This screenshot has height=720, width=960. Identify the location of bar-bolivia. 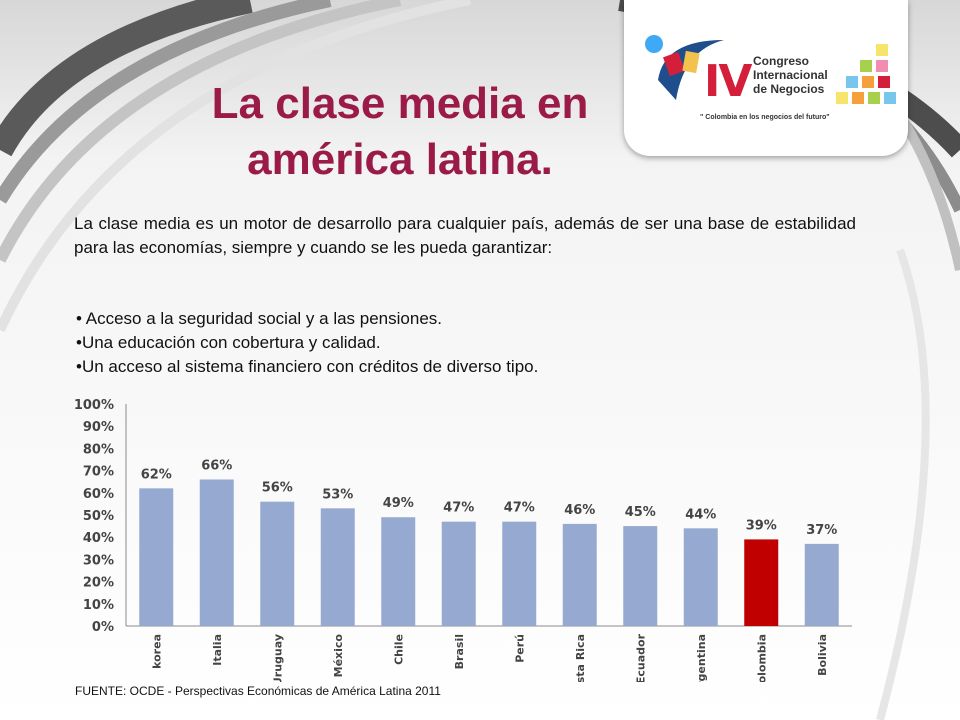
(821, 584).